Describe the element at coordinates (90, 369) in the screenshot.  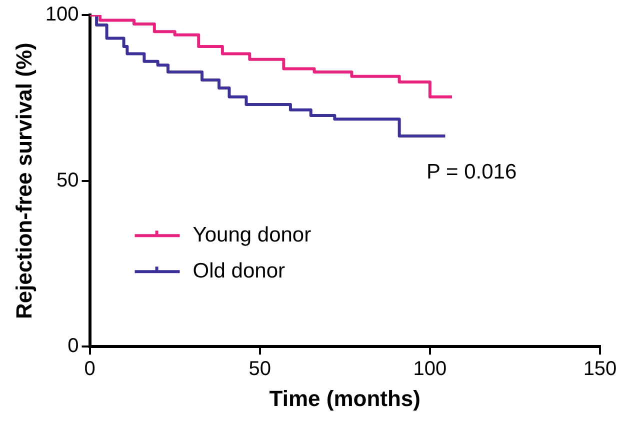
I see `x-tick-label: 0` at that location.